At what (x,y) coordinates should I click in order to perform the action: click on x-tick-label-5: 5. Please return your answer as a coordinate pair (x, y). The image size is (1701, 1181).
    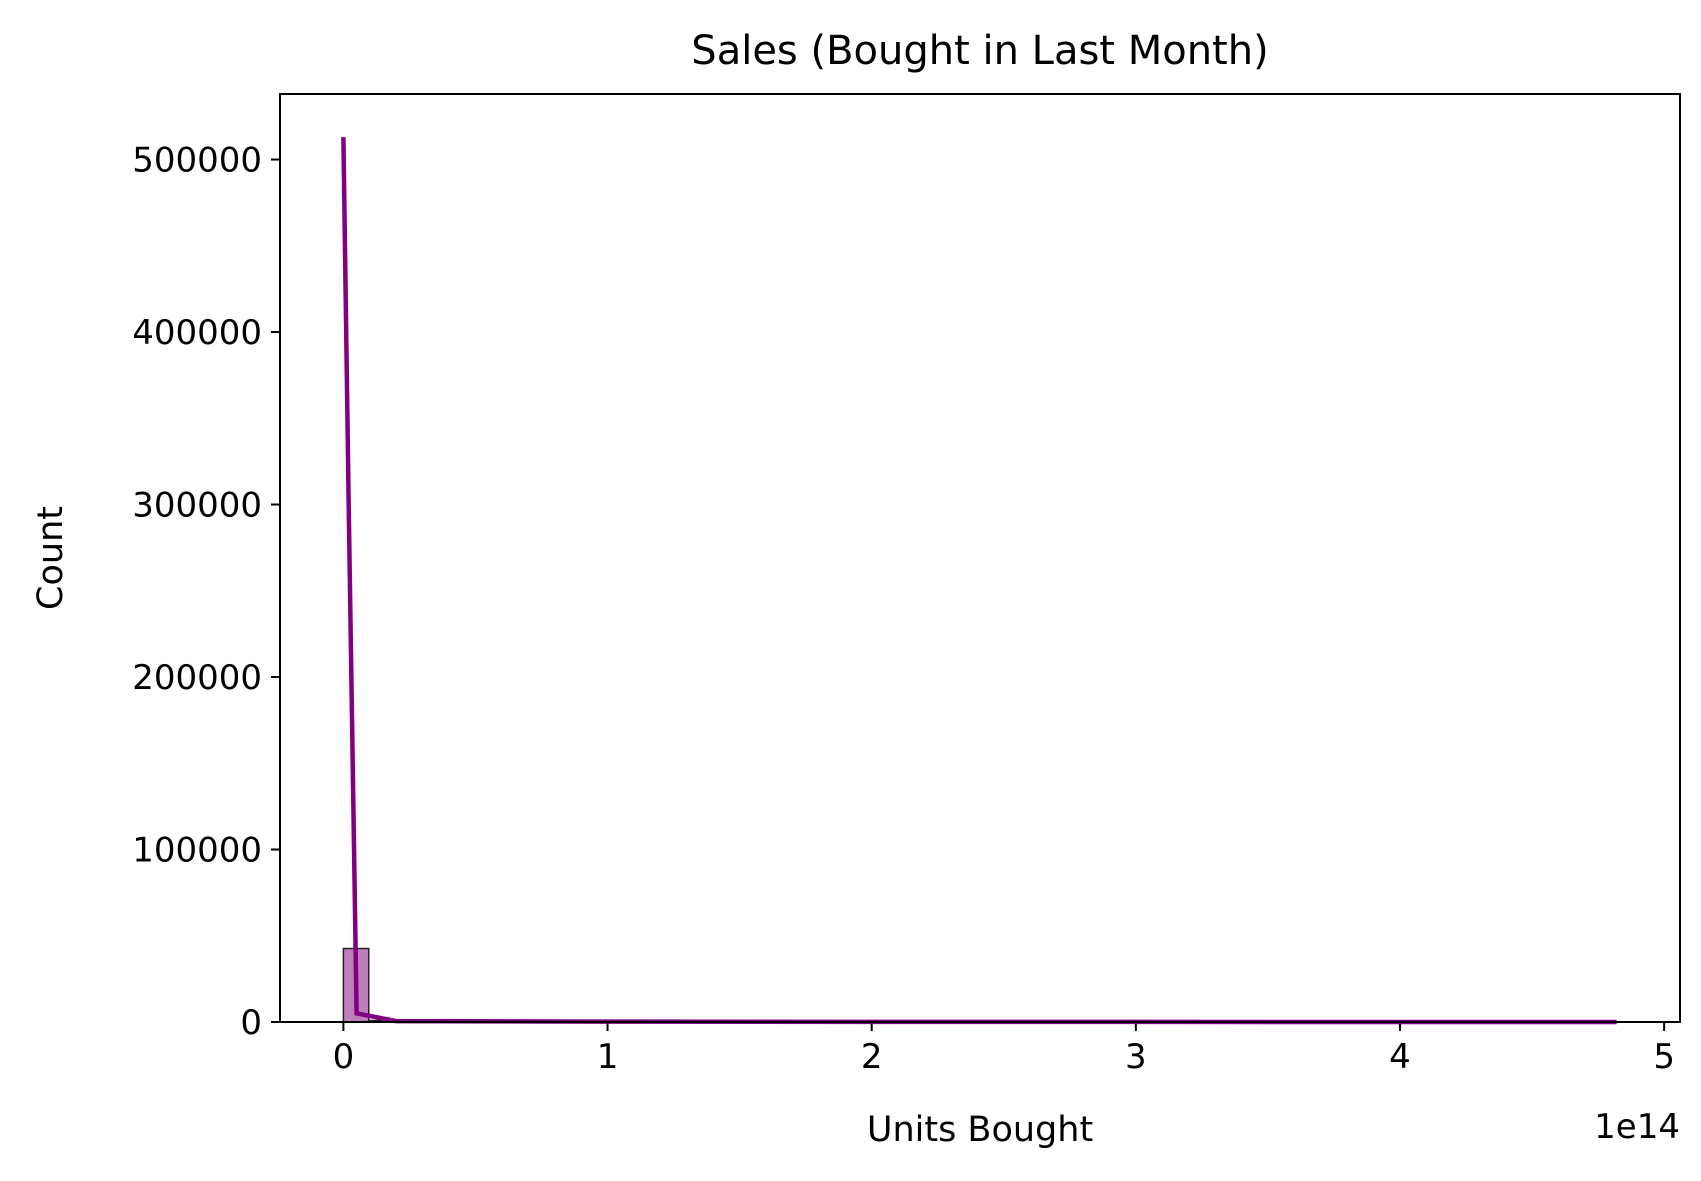
    Looking at the image, I should click on (1664, 1057).